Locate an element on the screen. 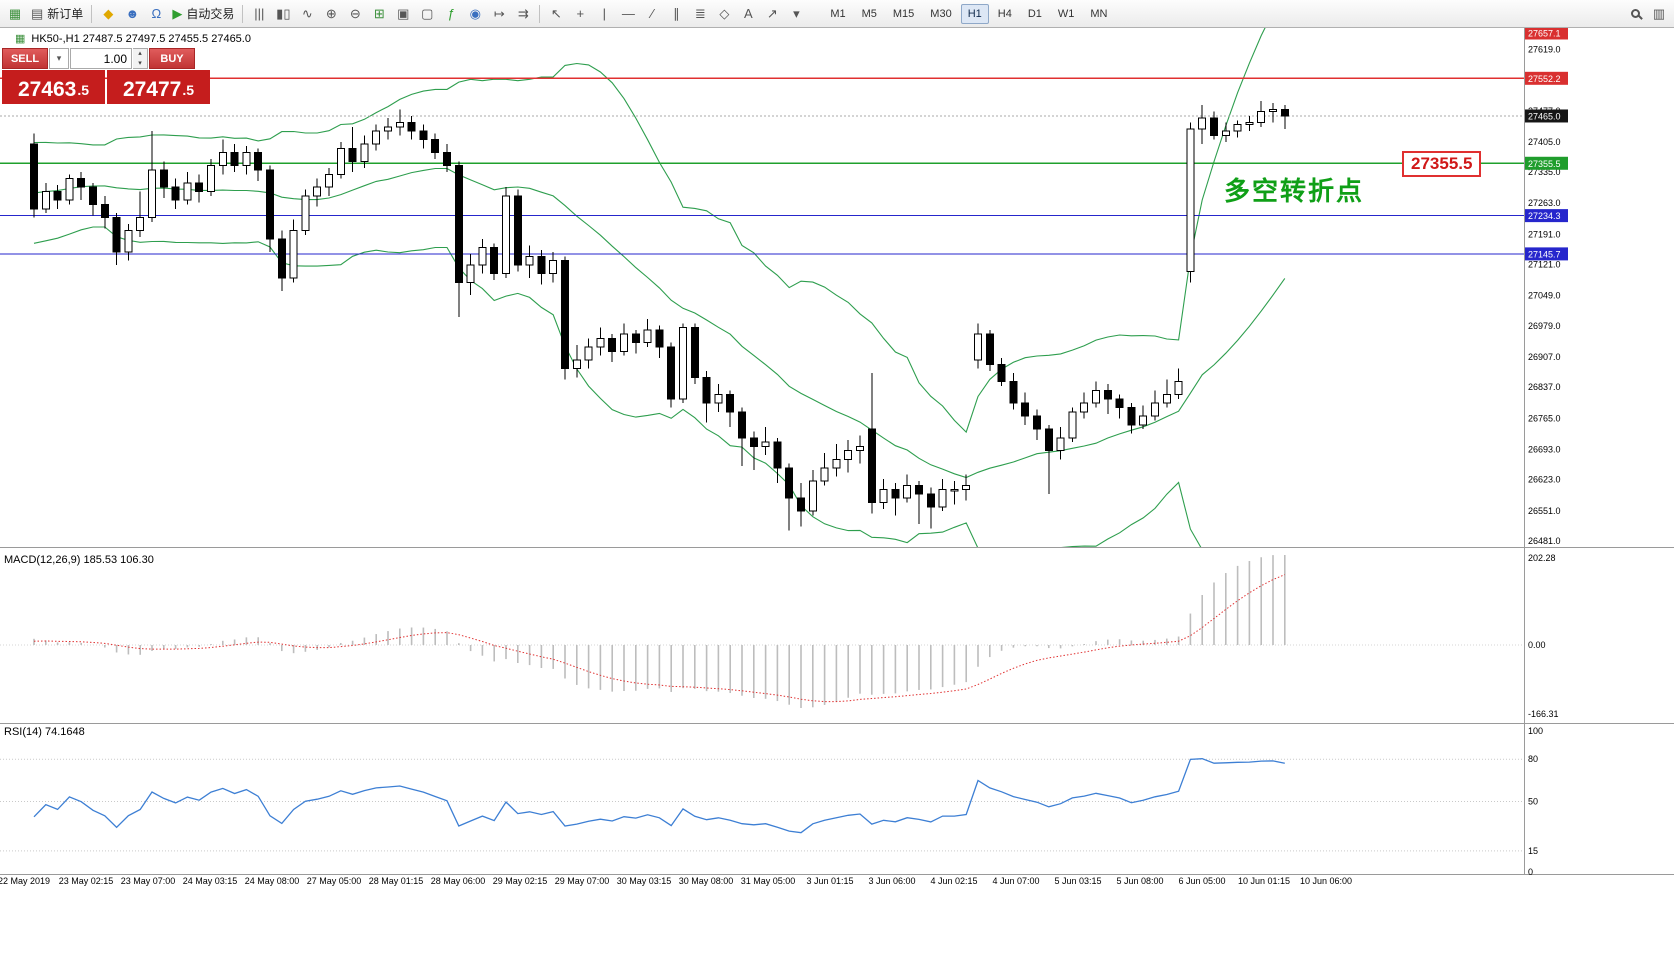 The image size is (1674, 959). svg-text: 26551.0 is located at coordinates (1544, 511).